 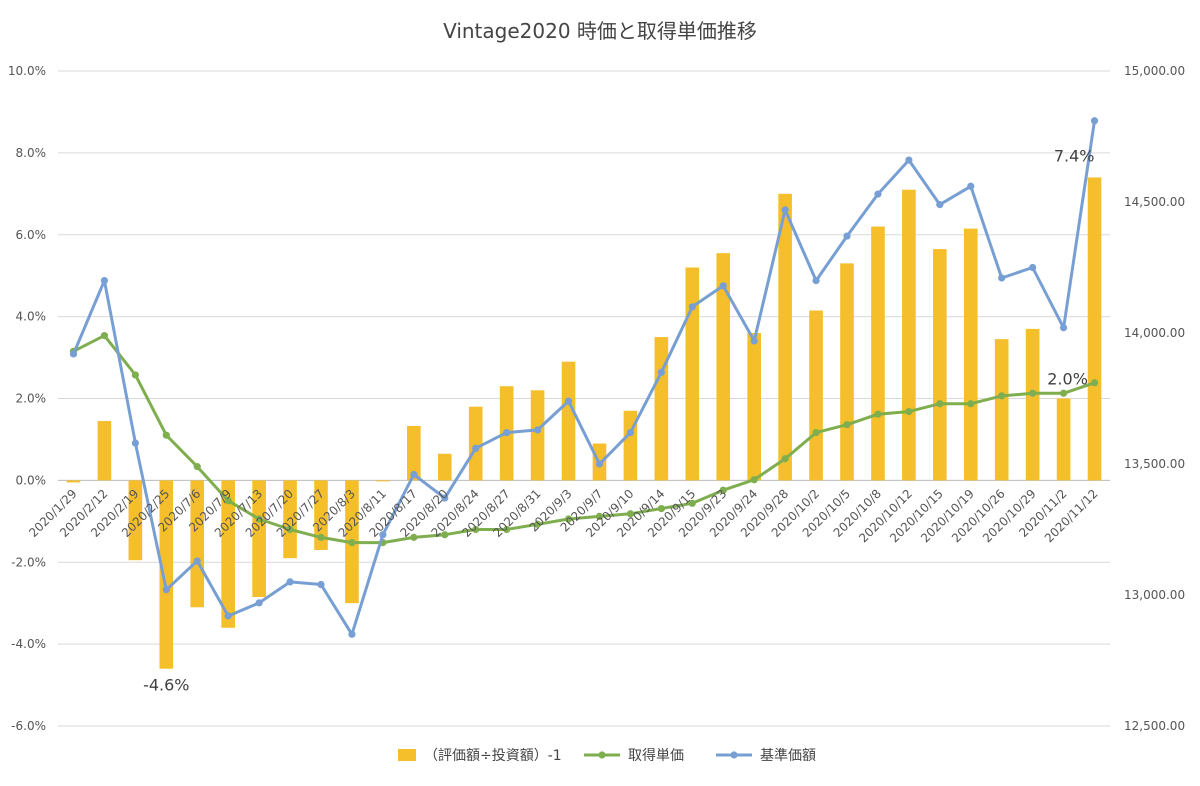 What do you see at coordinates (1154, 202) in the screenshot?
I see `right-axis-tick-label: 14,500.00` at bounding box center [1154, 202].